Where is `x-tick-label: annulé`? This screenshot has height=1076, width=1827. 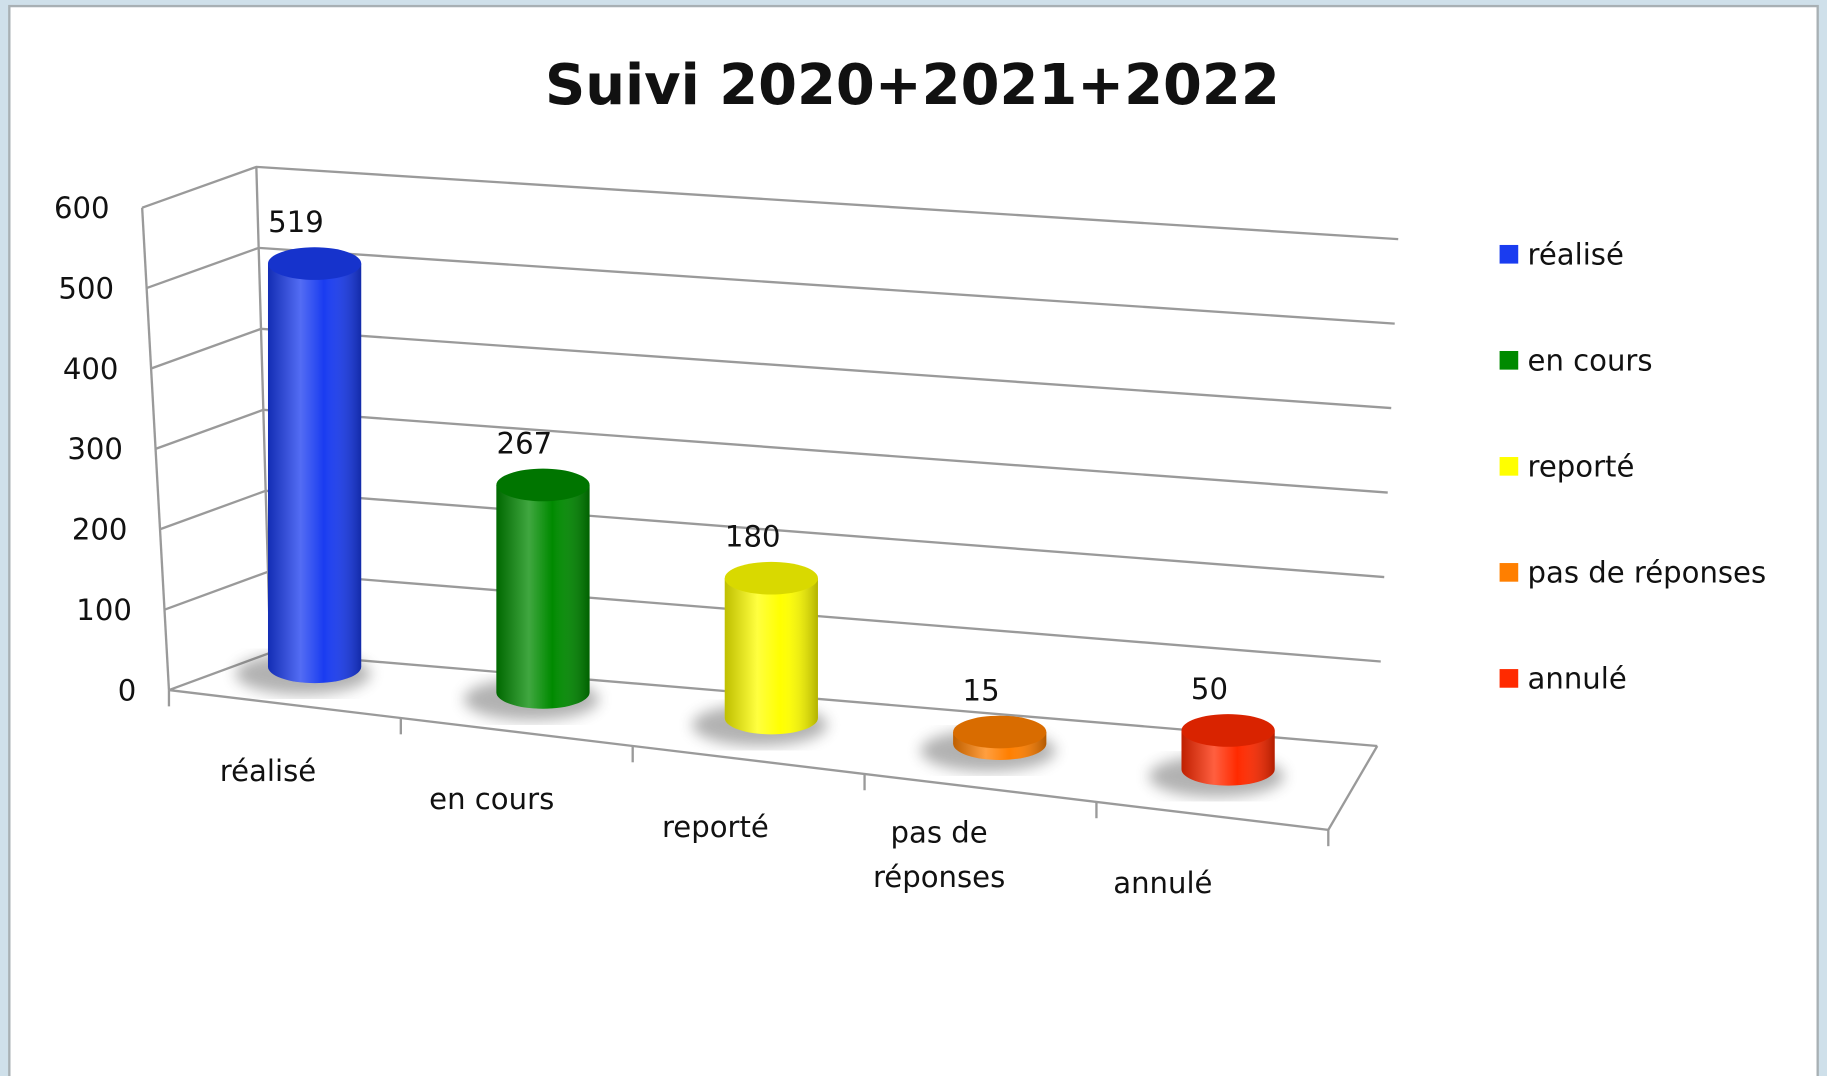
x-tick-label: annulé is located at coordinates (1163, 882).